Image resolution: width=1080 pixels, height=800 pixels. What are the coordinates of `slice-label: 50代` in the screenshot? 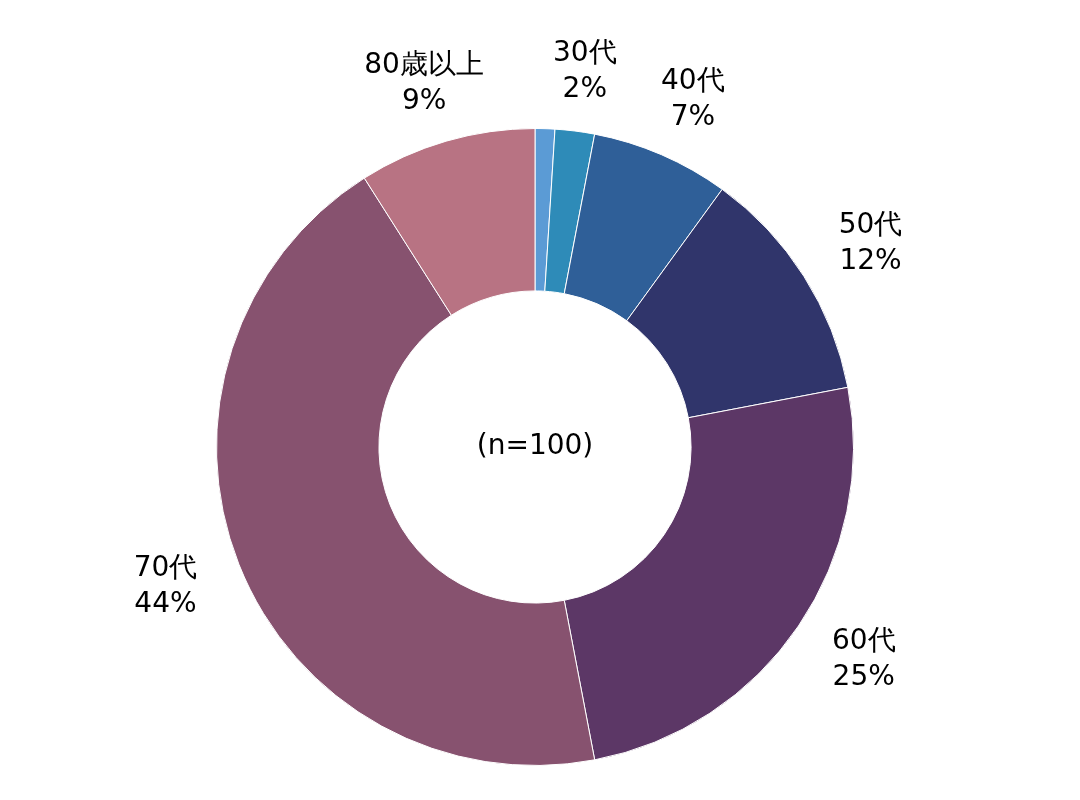 It's located at (870, 224).